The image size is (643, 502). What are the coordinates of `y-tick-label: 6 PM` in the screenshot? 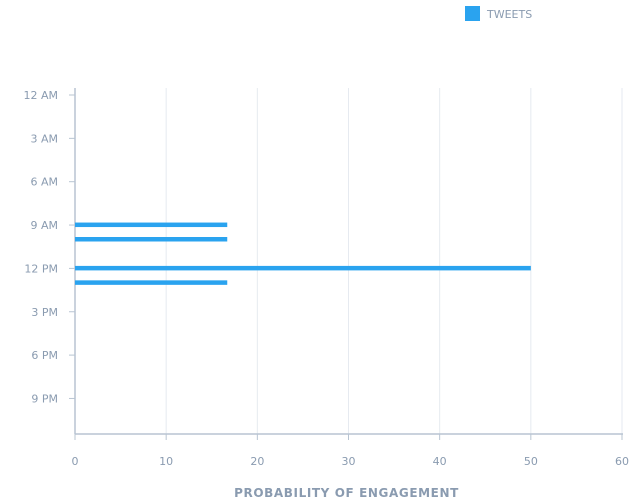 It's located at (44, 355).